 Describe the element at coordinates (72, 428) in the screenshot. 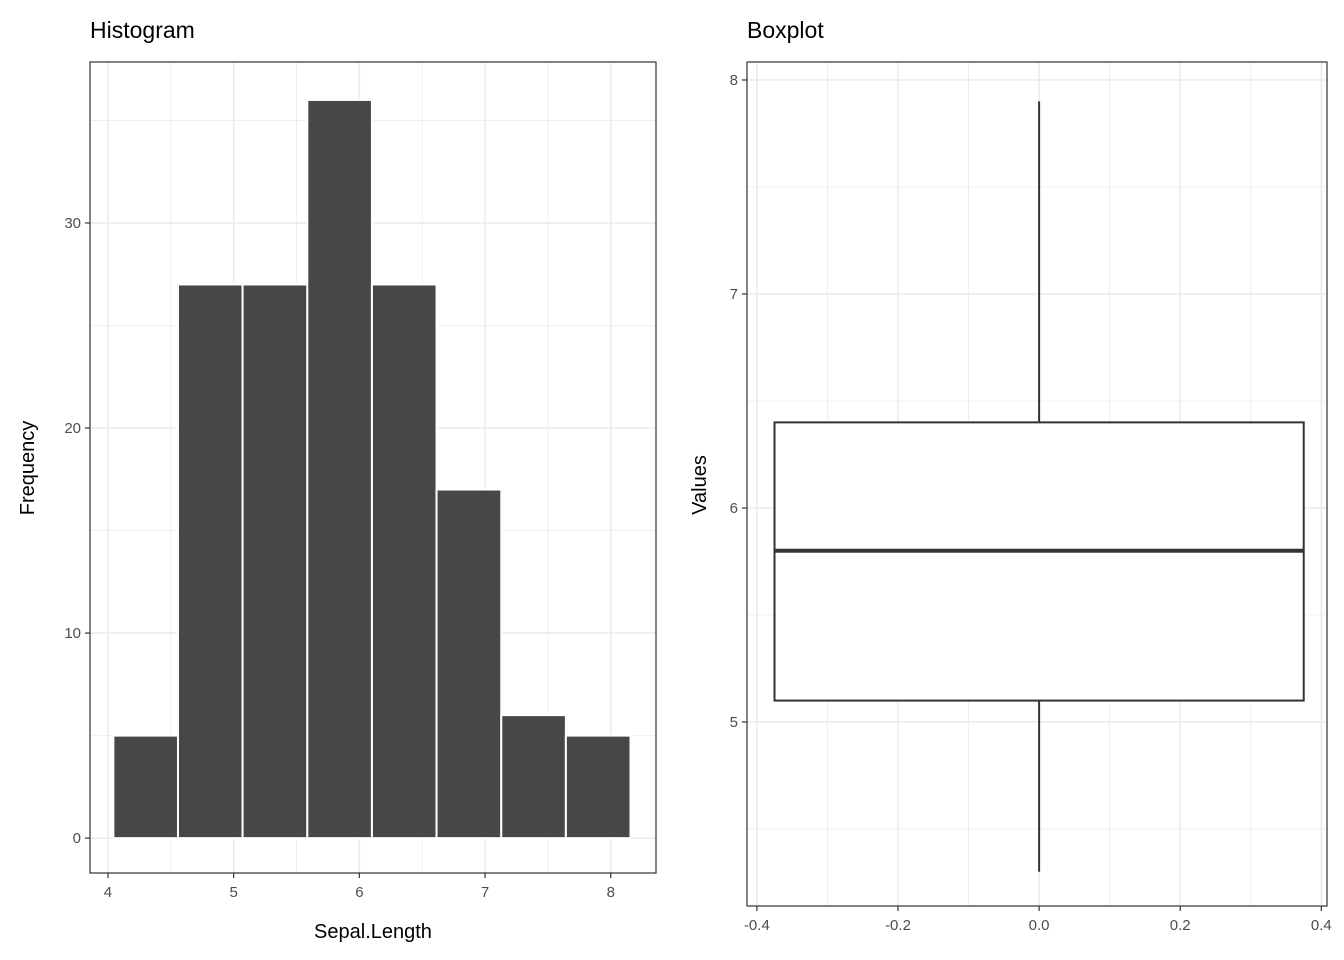

I see `histogram-y-tick-label: 20` at that location.